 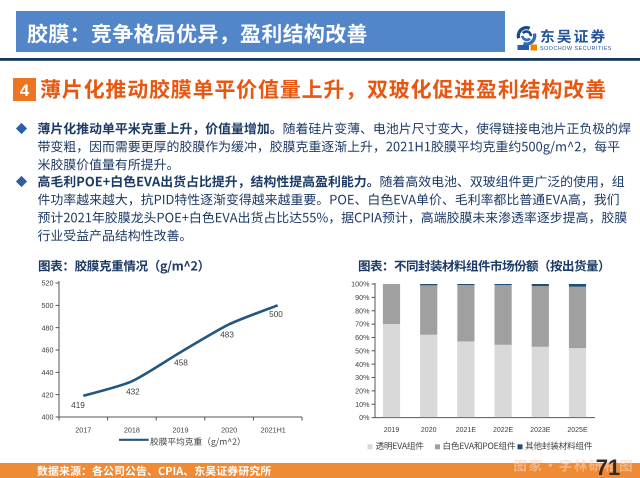 I want to click on svg-text: 400, so click(x=48, y=417).